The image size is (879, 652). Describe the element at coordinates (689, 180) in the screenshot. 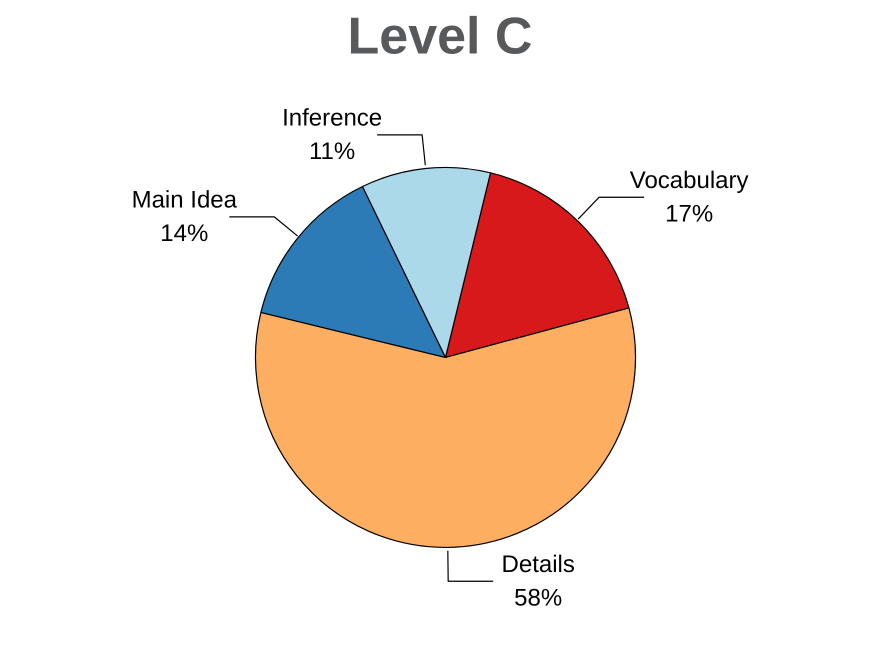

I see `slice-label: Vocabulary` at that location.